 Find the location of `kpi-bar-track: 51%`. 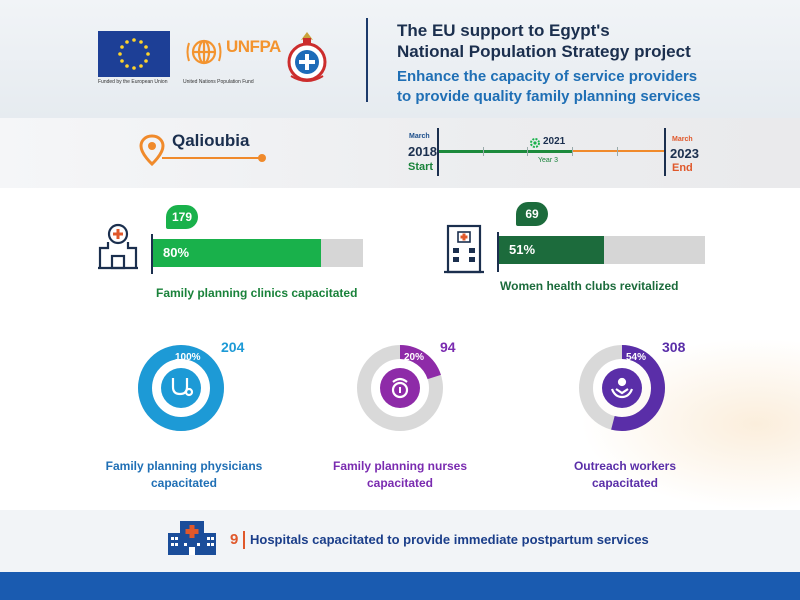

kpi-bar-track: 51% is located at coordinates (602, 250).